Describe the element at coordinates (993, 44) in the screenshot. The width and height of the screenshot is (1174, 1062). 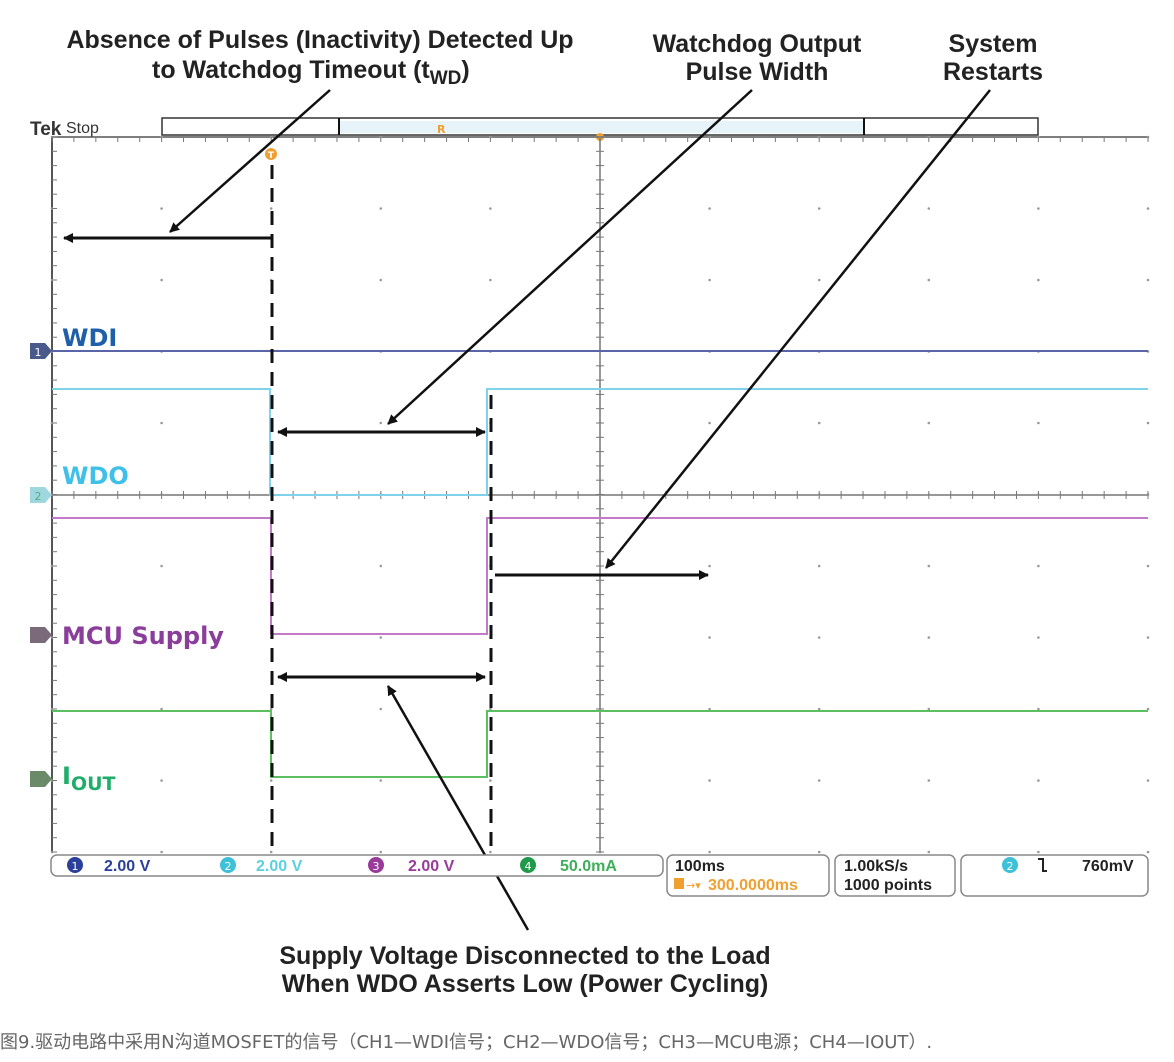
I see `annotation-restart-line1: System` at that location.